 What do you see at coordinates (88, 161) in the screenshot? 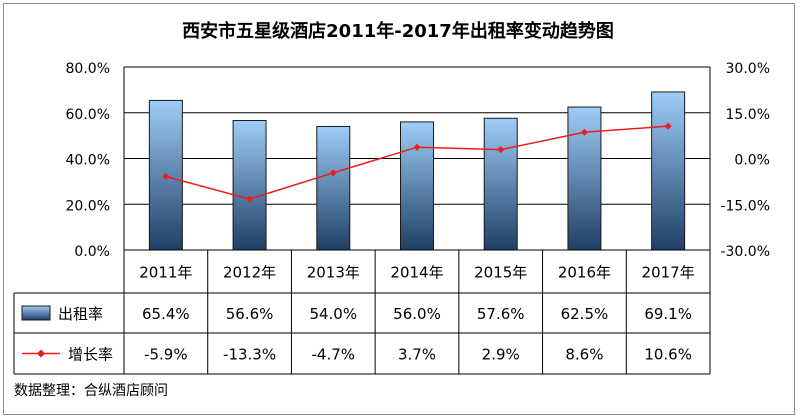
I see `y-left-tick-label: 40.0%` at bounding box center [88, 161].